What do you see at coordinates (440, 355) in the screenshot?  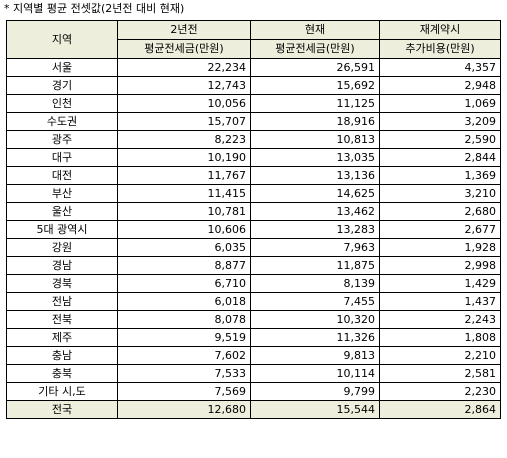 I see `extra-cost-cell: 2,210` at bounding box center [440, 355].